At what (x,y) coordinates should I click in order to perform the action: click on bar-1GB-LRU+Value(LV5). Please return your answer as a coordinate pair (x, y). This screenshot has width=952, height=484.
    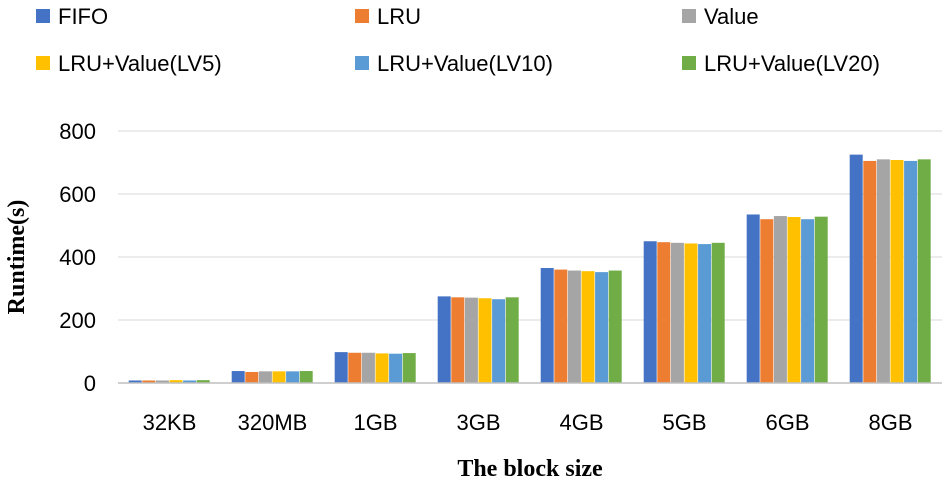
    Looking at the image, I should click on (382, 368).